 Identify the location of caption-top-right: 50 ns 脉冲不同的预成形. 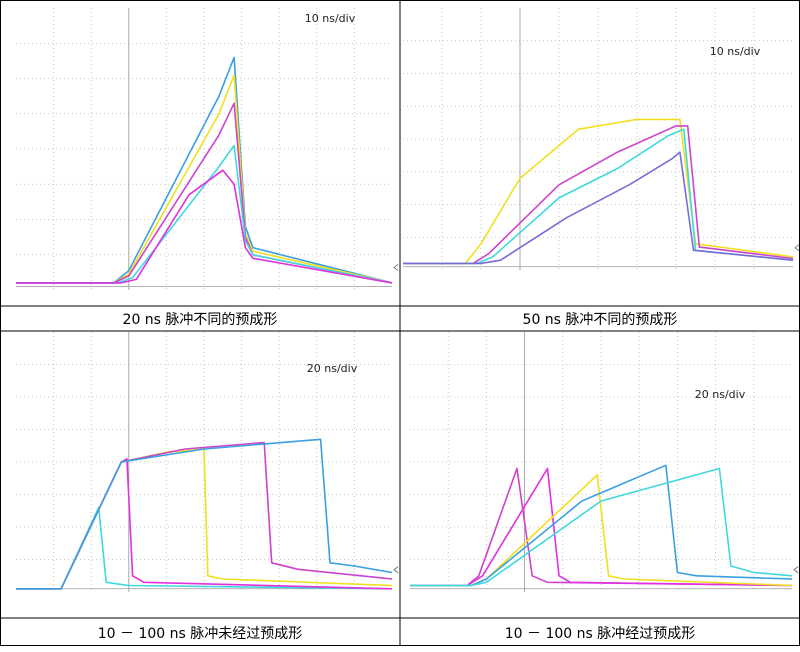
(600, 320).